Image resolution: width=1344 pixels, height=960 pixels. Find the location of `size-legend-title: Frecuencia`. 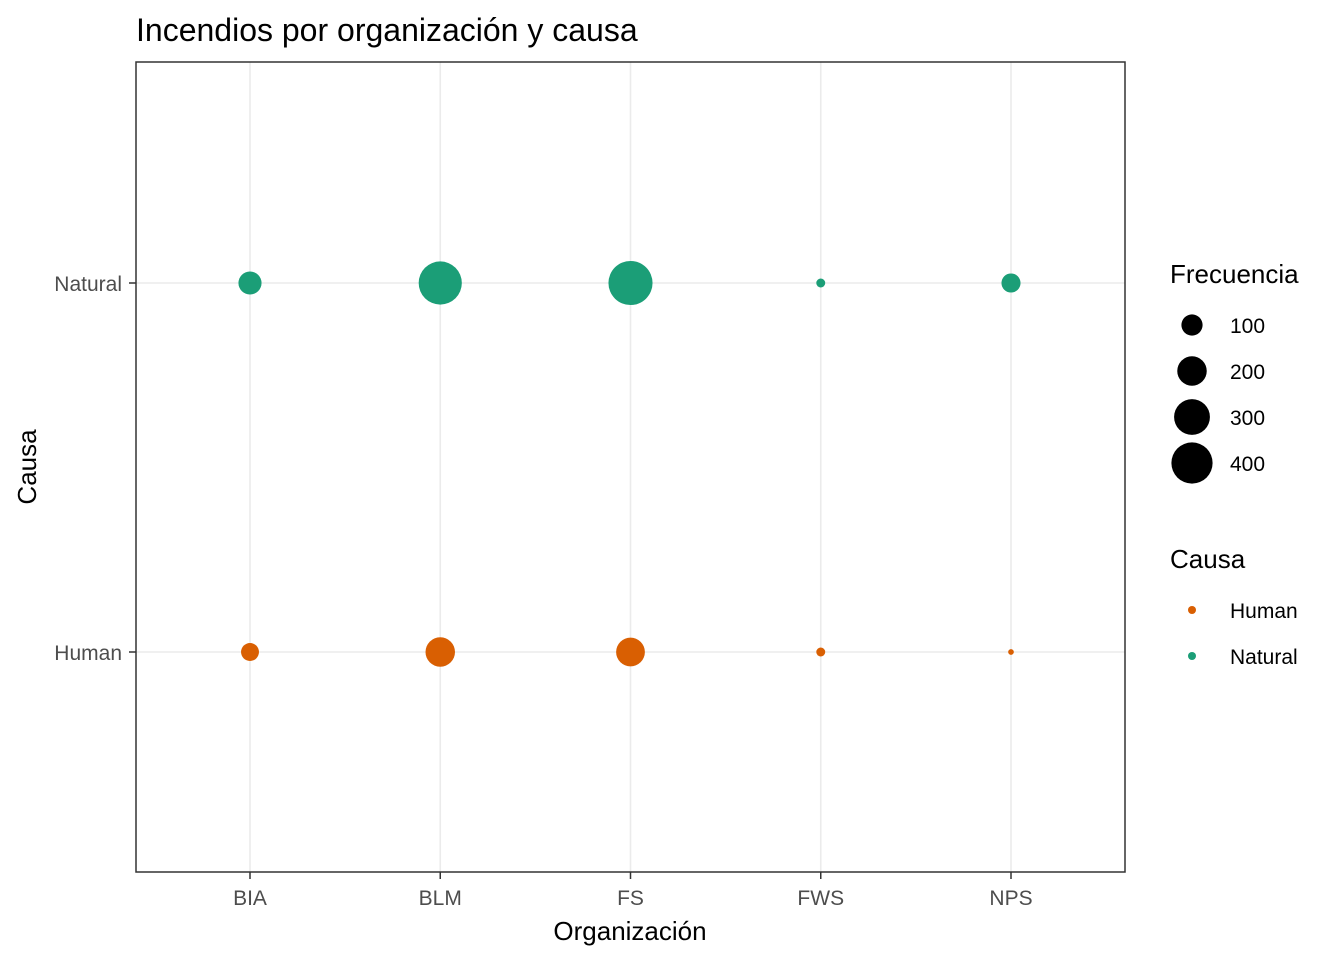

size-legend-title: Frecuencia is located at coordinates (1234, 274).